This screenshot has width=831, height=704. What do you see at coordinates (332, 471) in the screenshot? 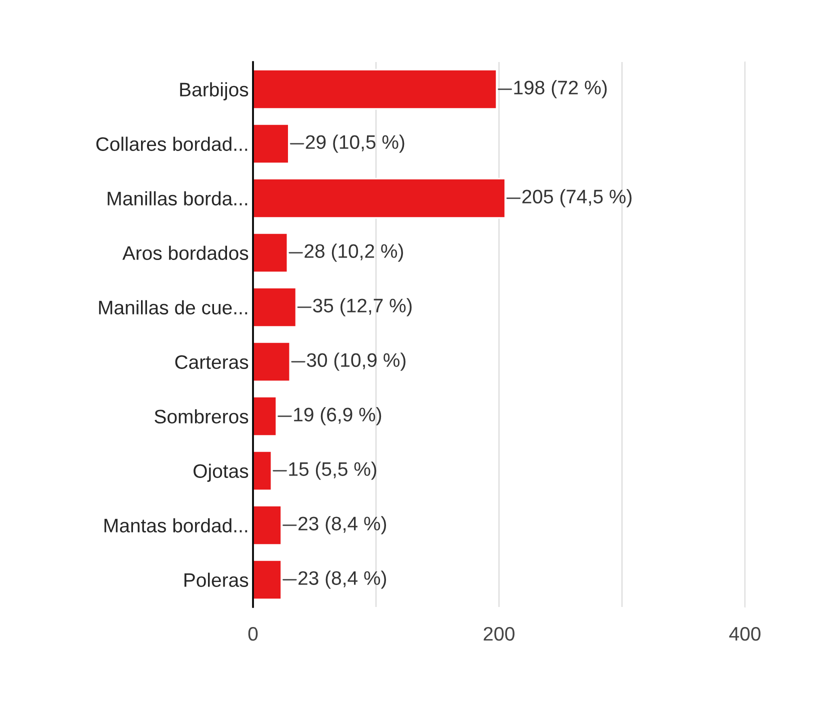
I see `data-label: 15 (5,5 %)` at bounding box center [332, 471].